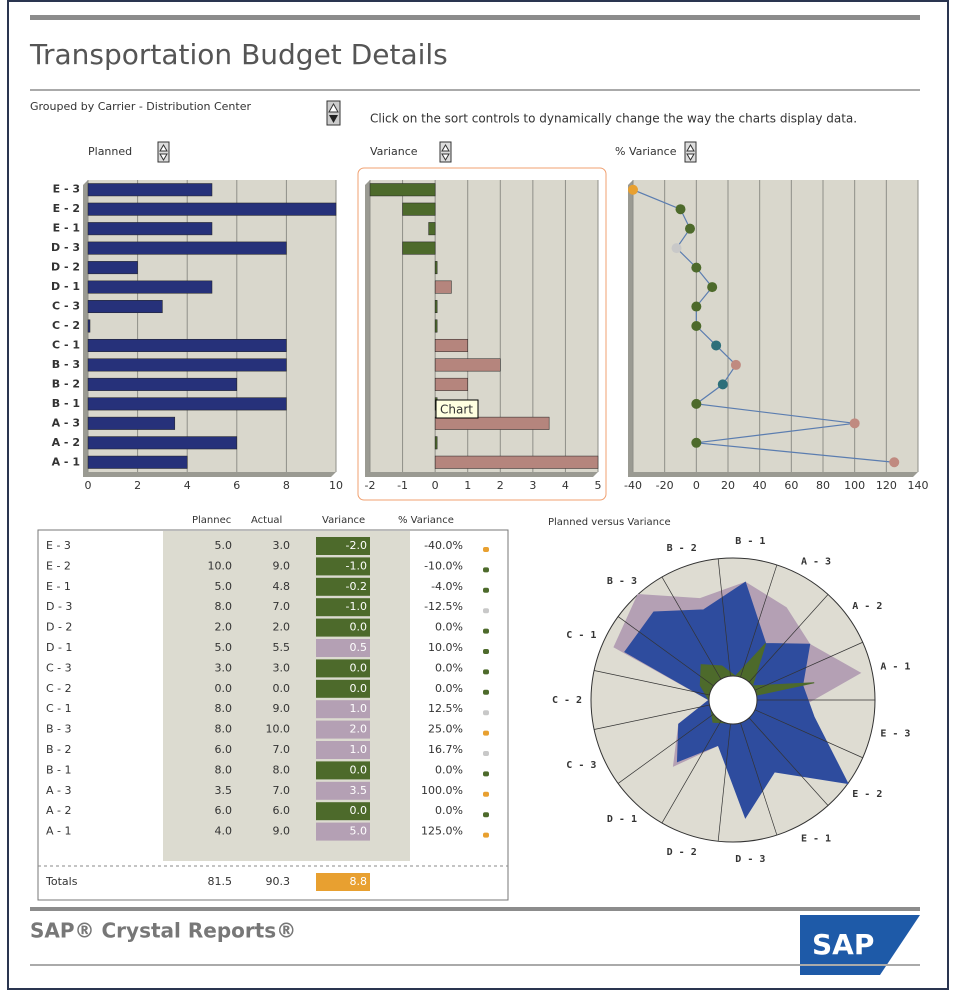 The height and width of the screenshot is (990, 957). What do you see at coordinates (760, 485) in the screenshot?
I see `x-tick-label: 40` at bounding box center [760, 485].